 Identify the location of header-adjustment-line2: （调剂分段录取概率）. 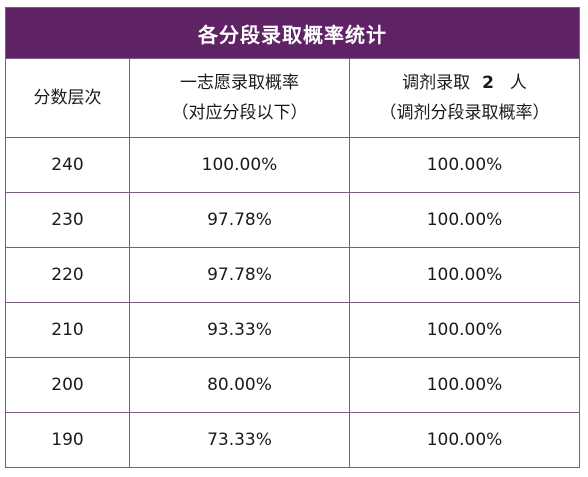
(464, 113).